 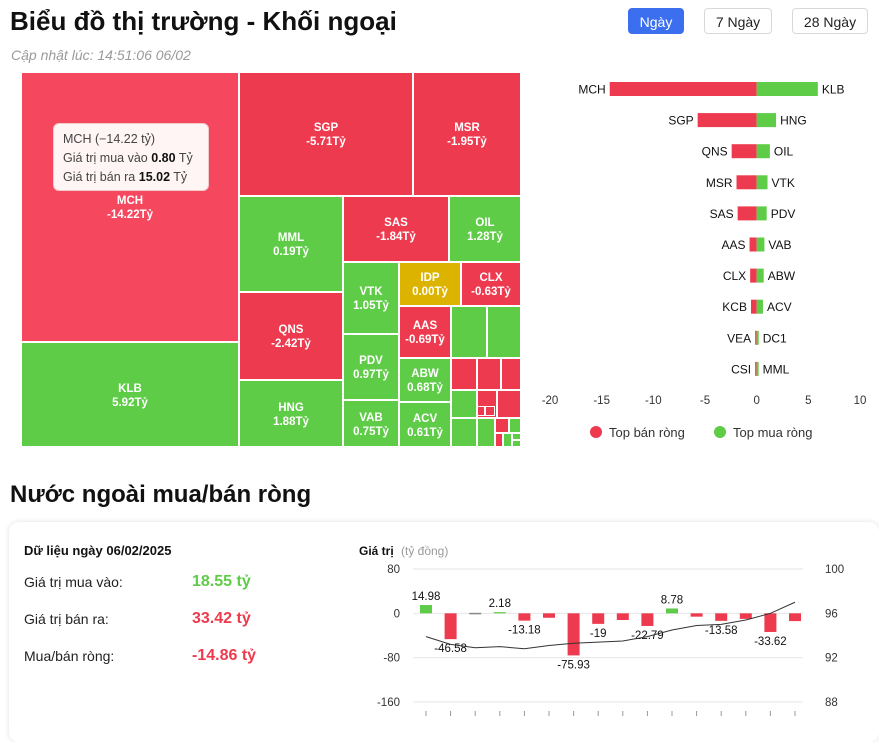 What do you see at coordinates (830, 21) in the screenshot?
I see `tab-28-days: 28 Ngày` at bounding box center [830, 21].